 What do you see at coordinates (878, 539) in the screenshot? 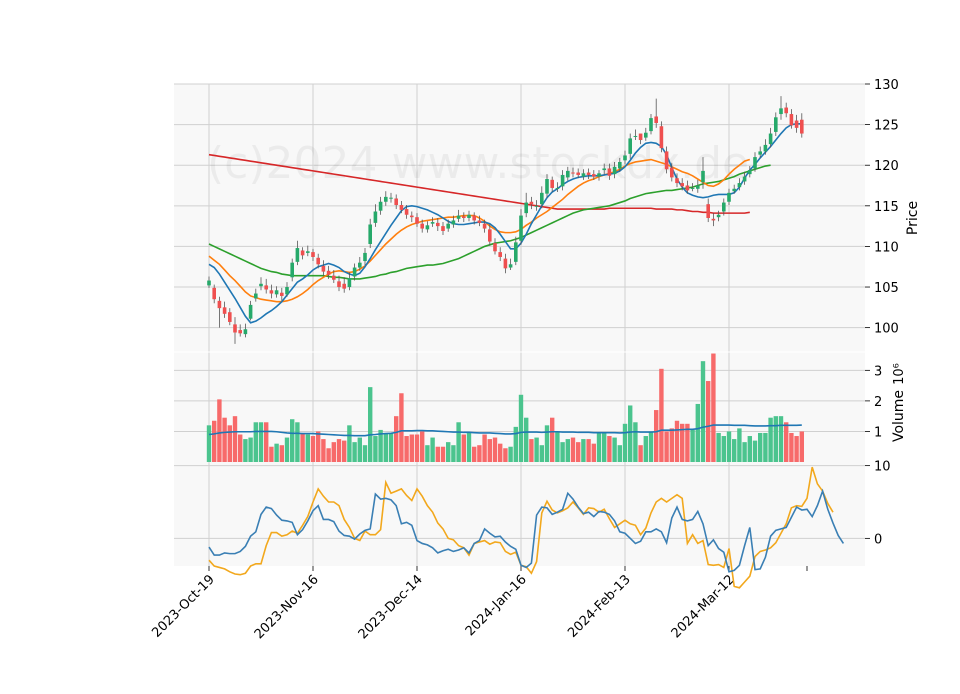
I see `y-tick-label: 0` at bounding box center [878, 539].